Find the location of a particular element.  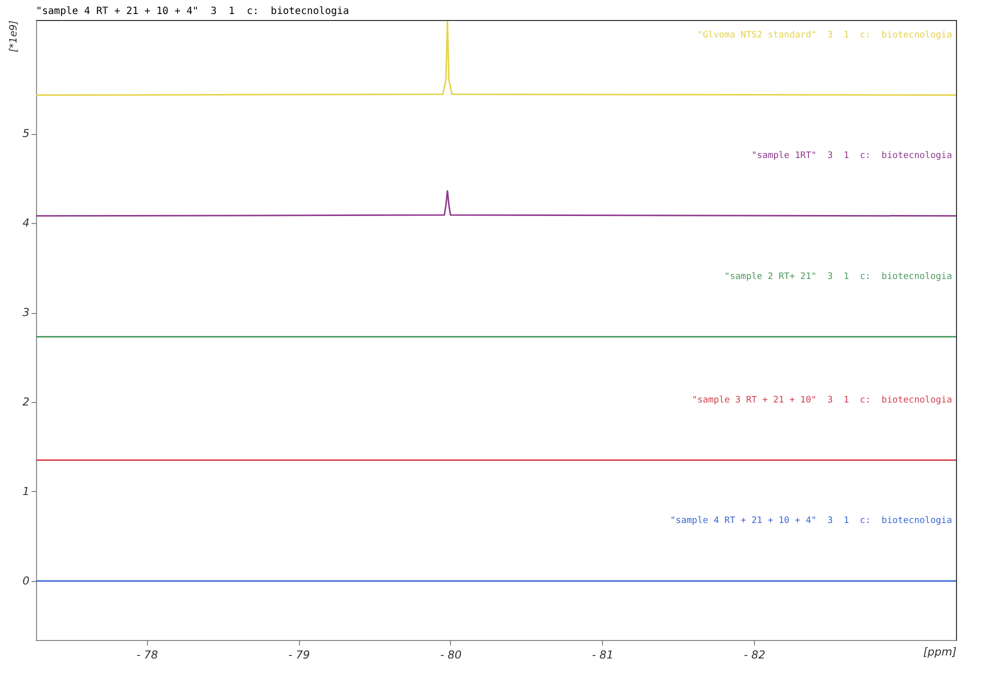

y-tick-label: 3 is located at coordinates (26, 313).